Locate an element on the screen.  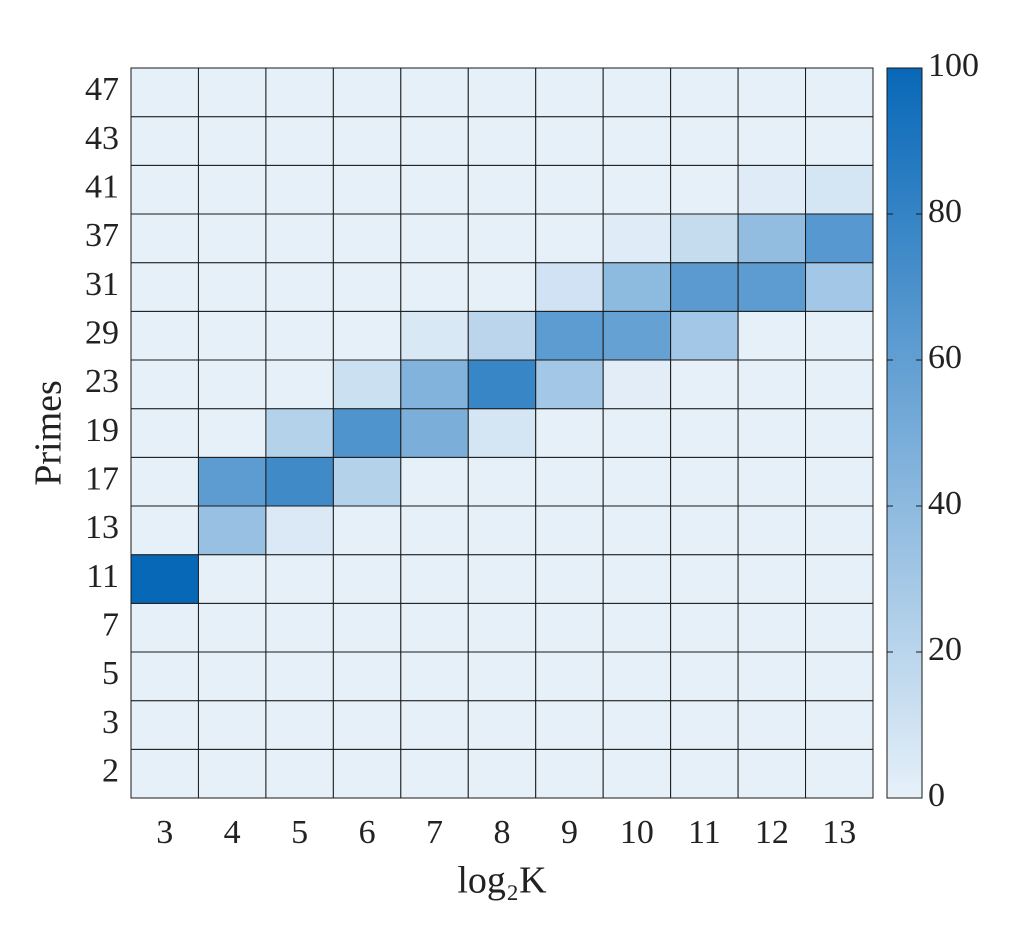
y-tick-label: 37 is located at coordinates (102, 235).